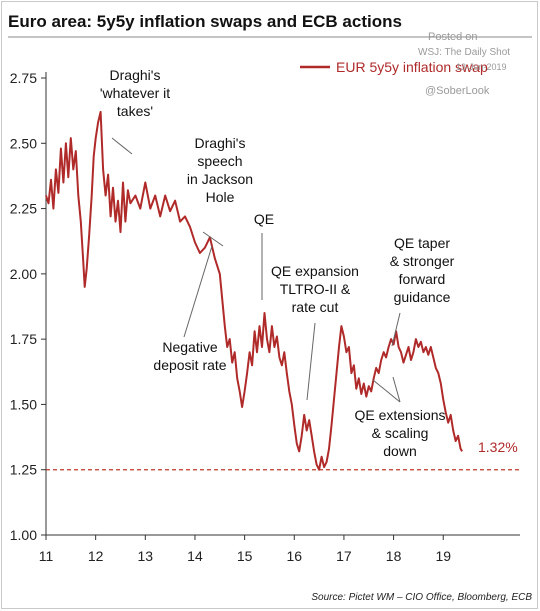 The height and width of the screenshot is (611, 540). I want to click on x-tick-label: 15, so click(245, 556).